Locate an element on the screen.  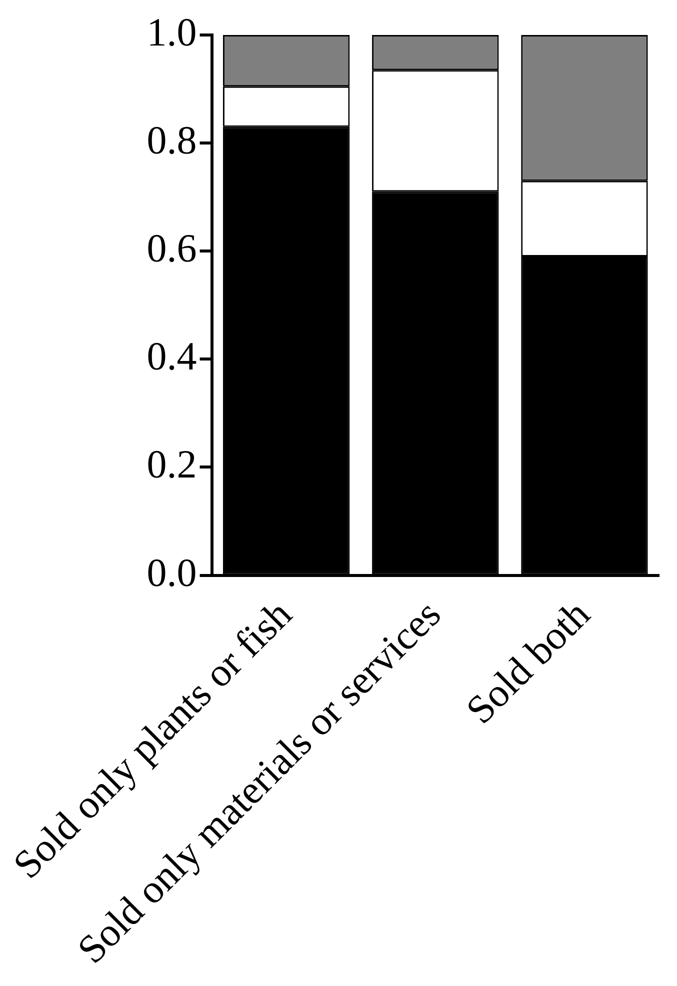
x-tick-label: Sold both is located at coordinates (527, 661).